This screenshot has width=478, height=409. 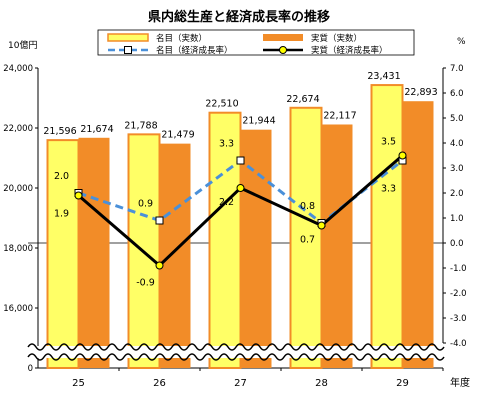 I want to click on line-value-label: 0.7, so click(x=307, y=240).